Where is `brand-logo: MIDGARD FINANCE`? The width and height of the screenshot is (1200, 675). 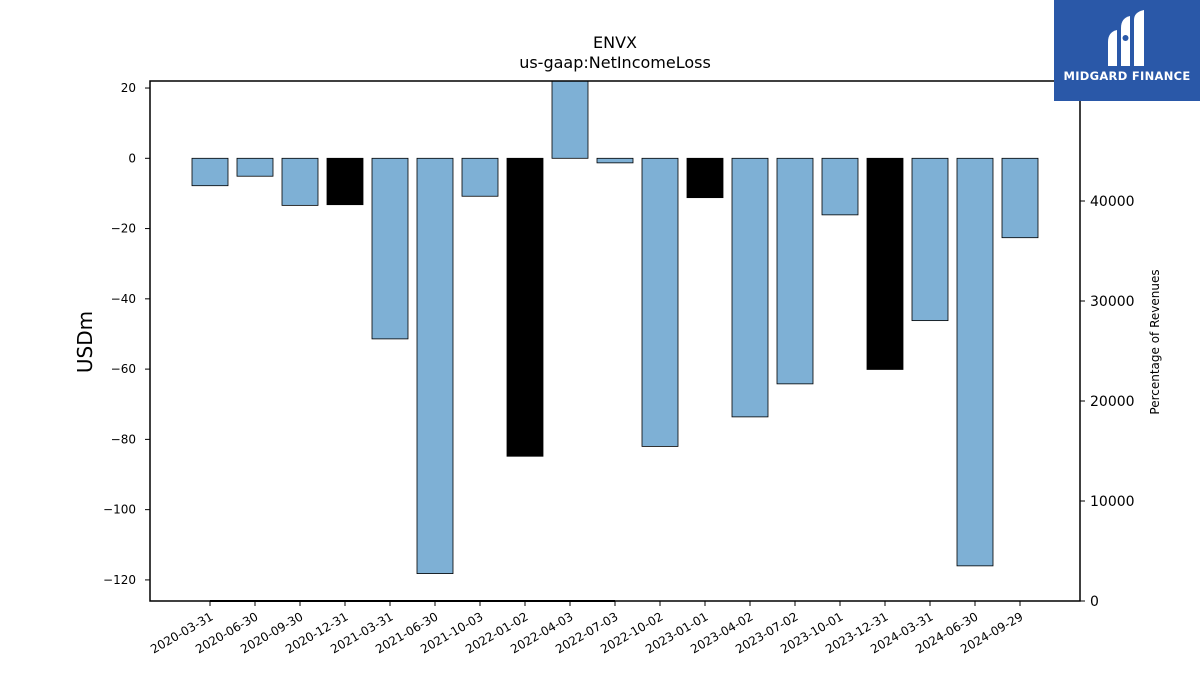
brand-logo: MIDGARD FINANCE is located at coordinates (1127, 50).